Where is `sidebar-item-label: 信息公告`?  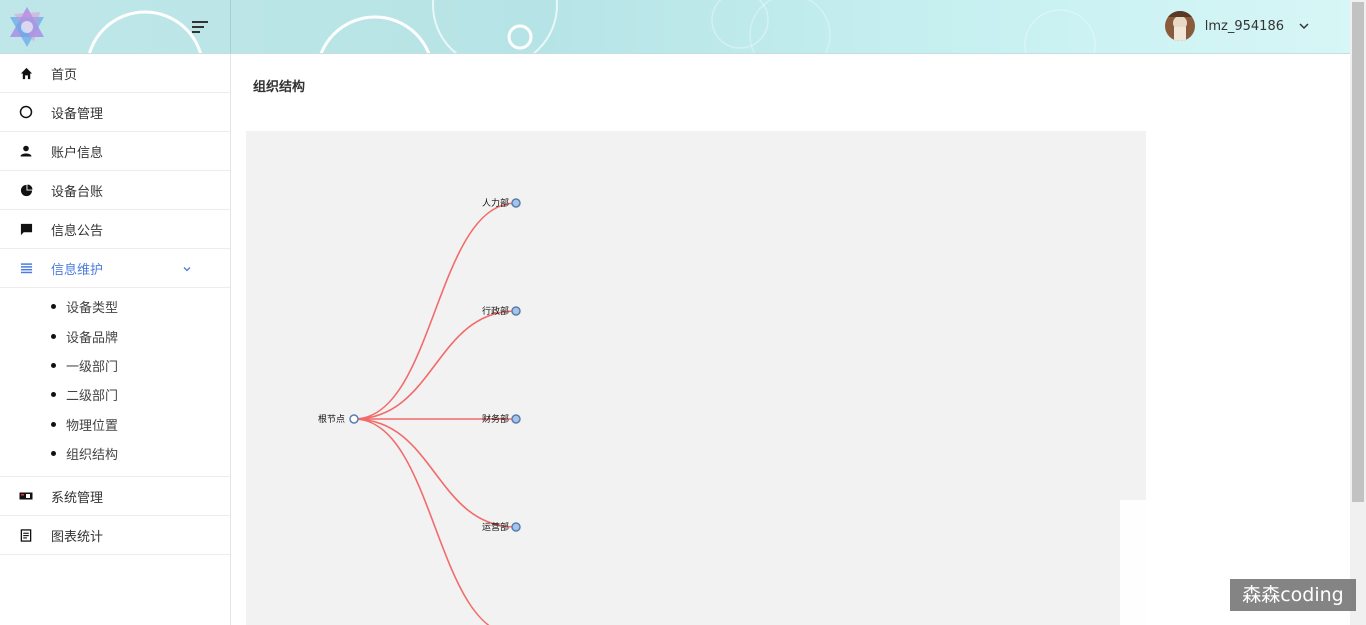
sidebar-item-label: 信息公告 is located at coordinates (77, 231).